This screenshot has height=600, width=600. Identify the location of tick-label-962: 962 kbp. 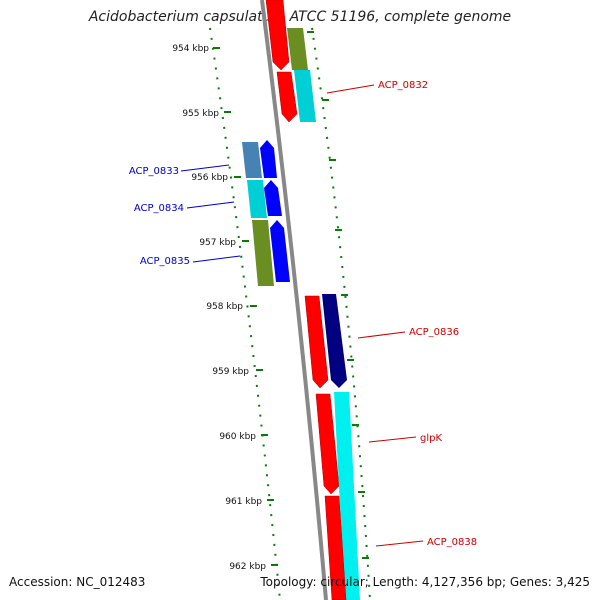
(247, 567).